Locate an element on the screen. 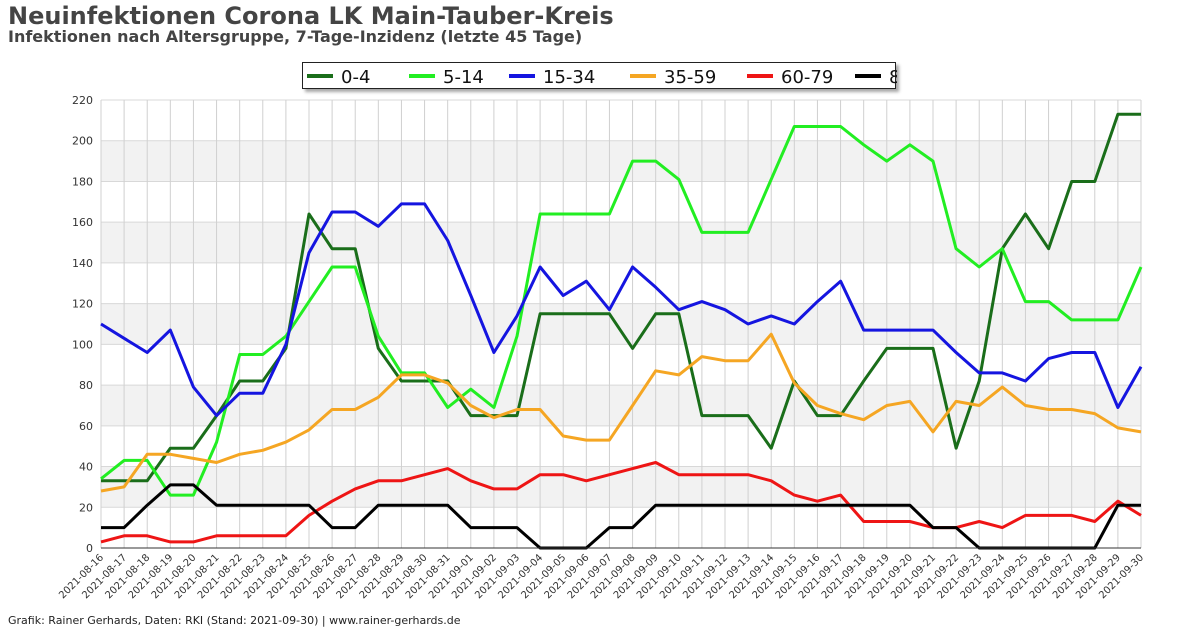 The width and height of the screenshot is (1200, 628). legend-label-80+: 80+ is located at coordinates (893, 77).